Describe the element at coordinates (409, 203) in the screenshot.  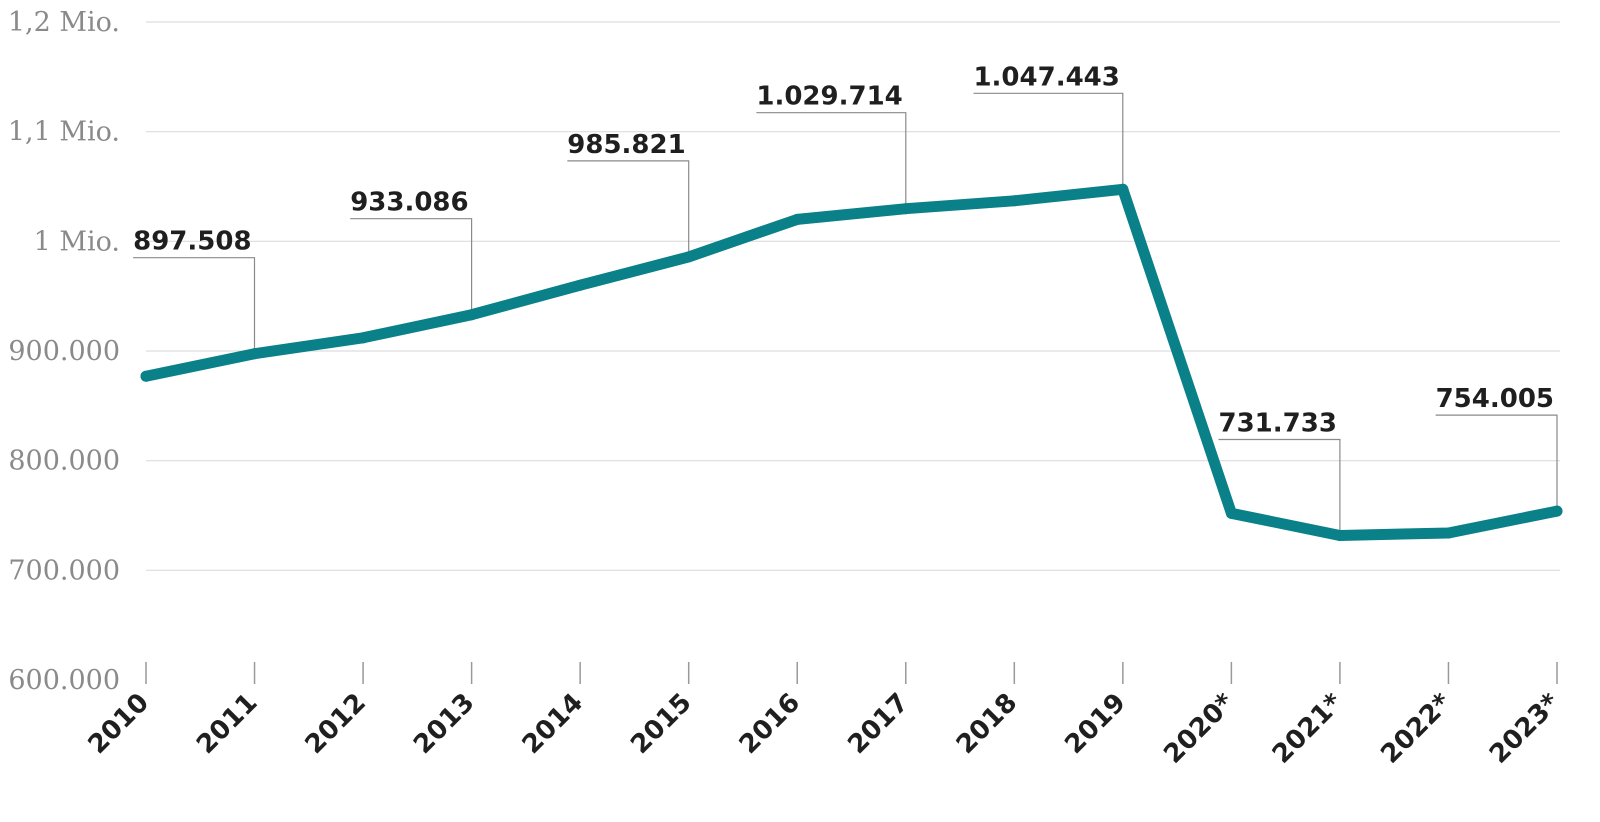
I see `data-label: 933.086` at that location.